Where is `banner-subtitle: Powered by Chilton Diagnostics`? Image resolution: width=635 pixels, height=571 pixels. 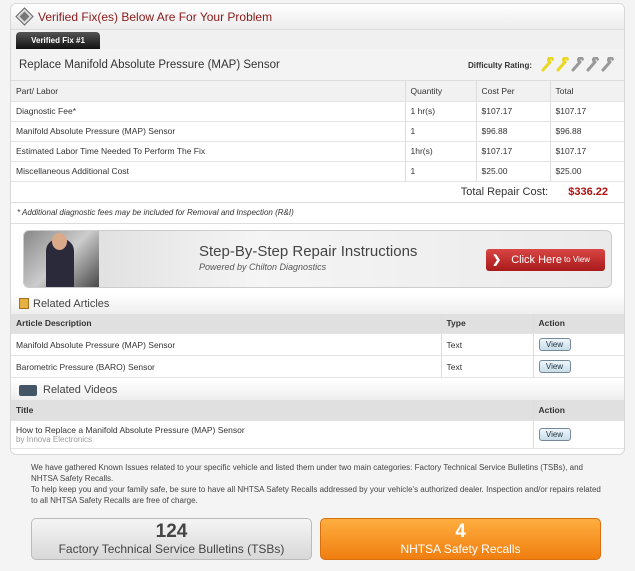
banner-subtitle: Powered by Chilton Diagnostics is located at coordinates (263, 266).